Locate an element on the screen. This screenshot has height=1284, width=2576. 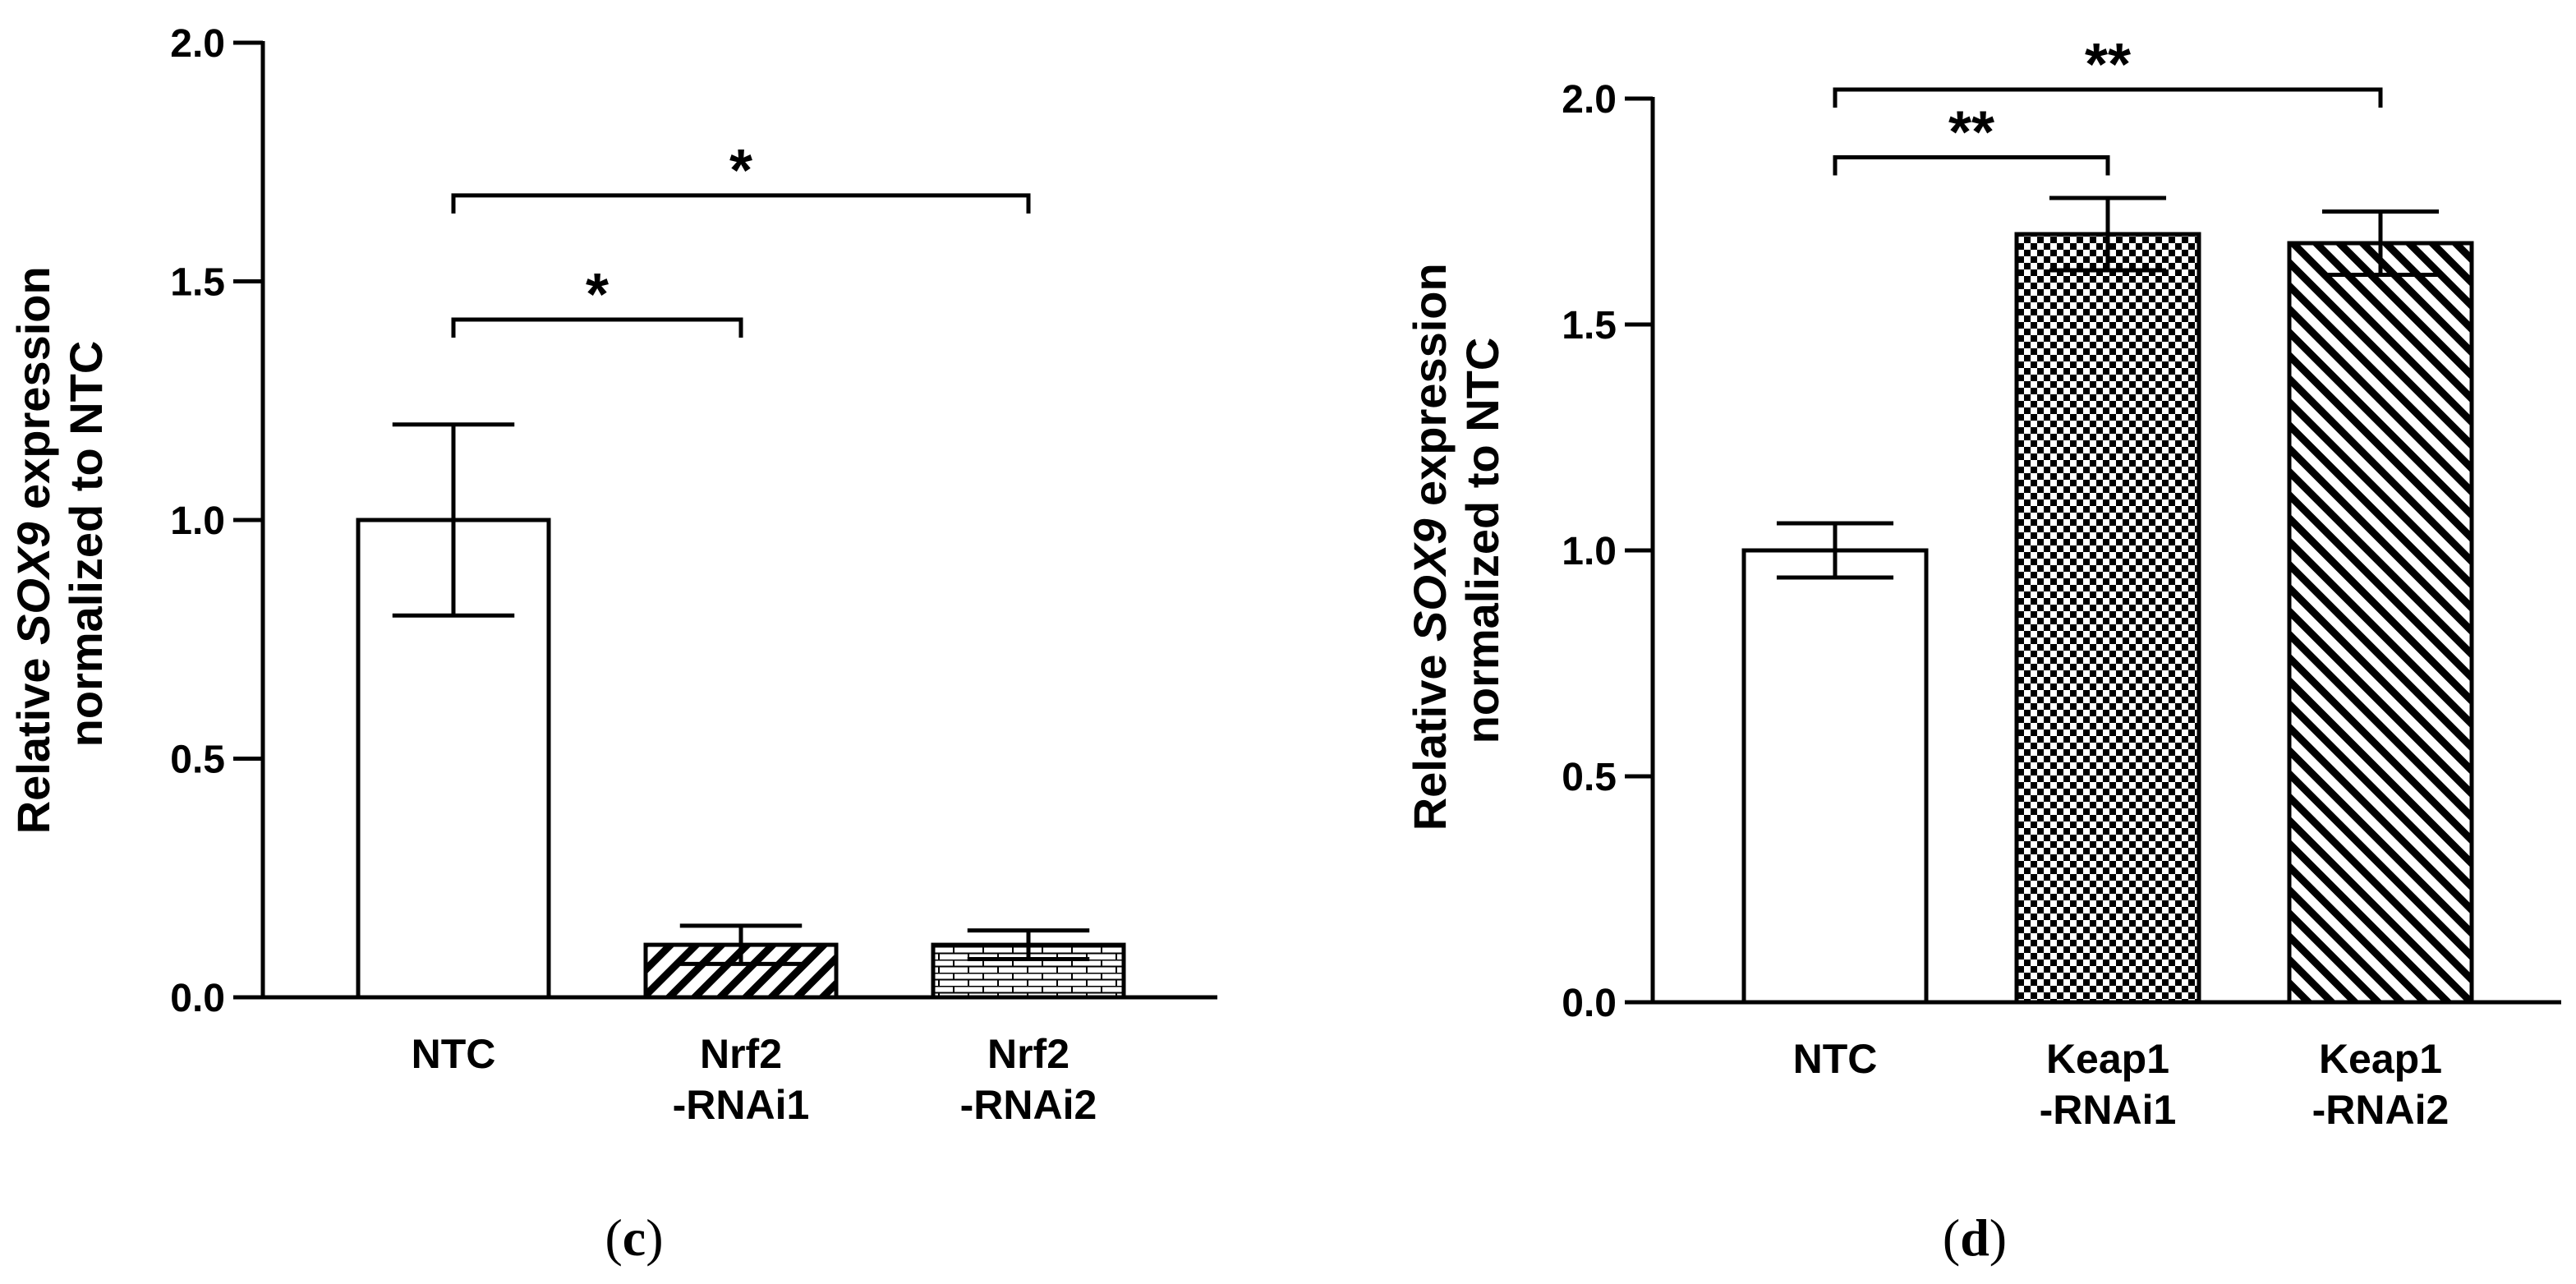
panel-c-category-label: NTC is located at coordinates (454, 1054).